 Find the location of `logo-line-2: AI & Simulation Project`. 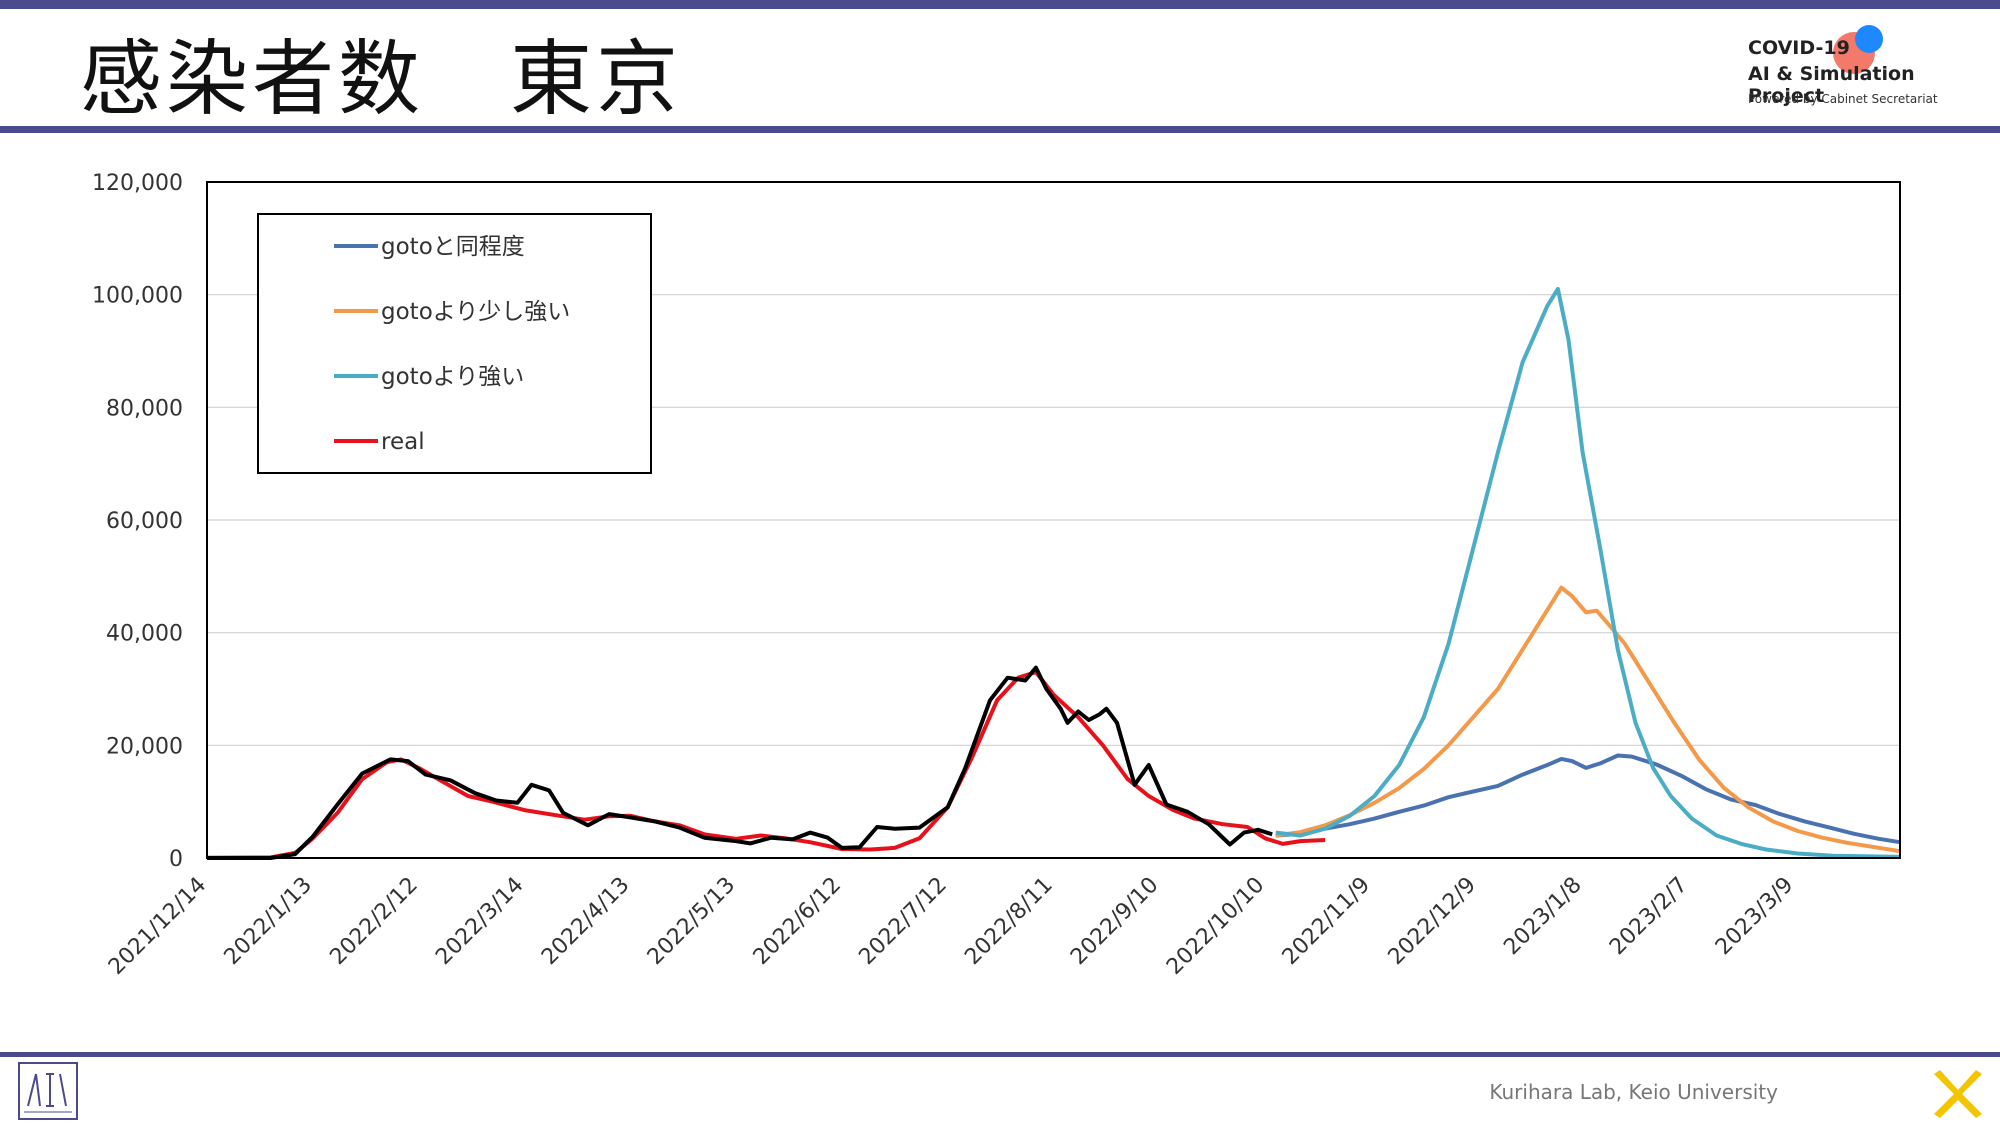

logo-line-2: AI & Simulation Project is located at coordinates (1831, 85).